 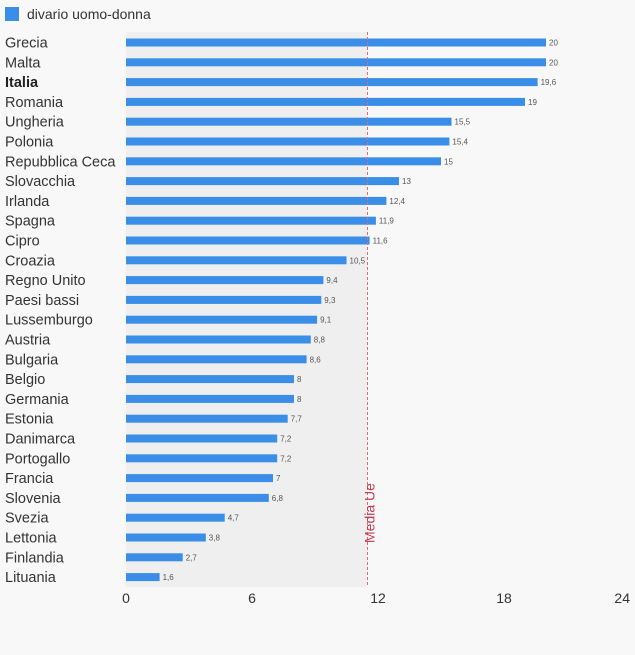 What do you see at coordinates (297, 419) in the screenshot?
I see `value-label: 7,7` at bounding box center [297, 419].